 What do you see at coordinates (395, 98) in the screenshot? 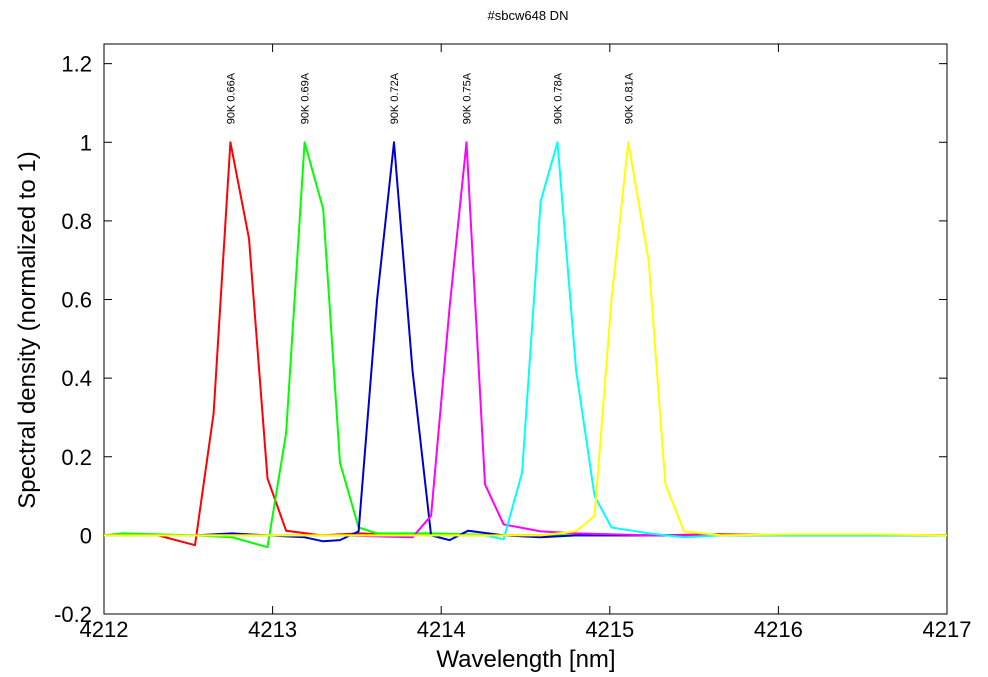
I see `series-label-3: 90K 0.72A` at bounding box center [395, 98].